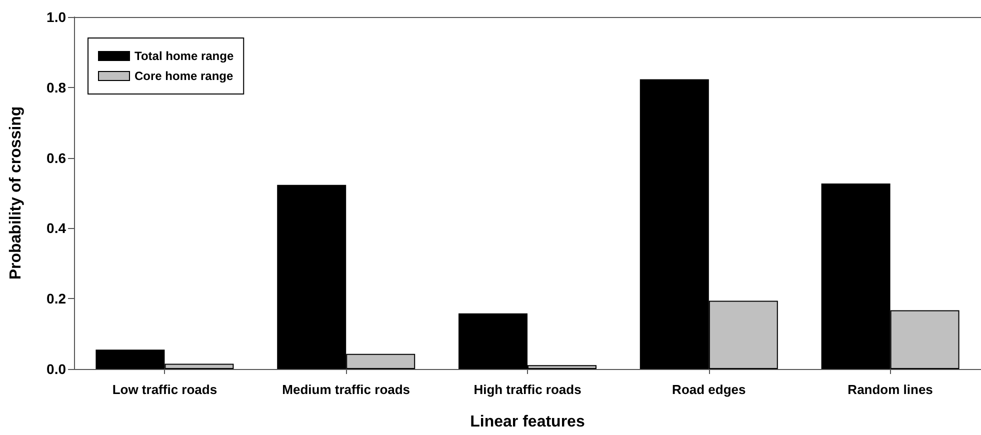 This screenshot has height=435, width=981. What do you see at coordinates (56, 369) in the screenshot?
I see `y-tick-label: 0.0` at bounding box center [56, 369].